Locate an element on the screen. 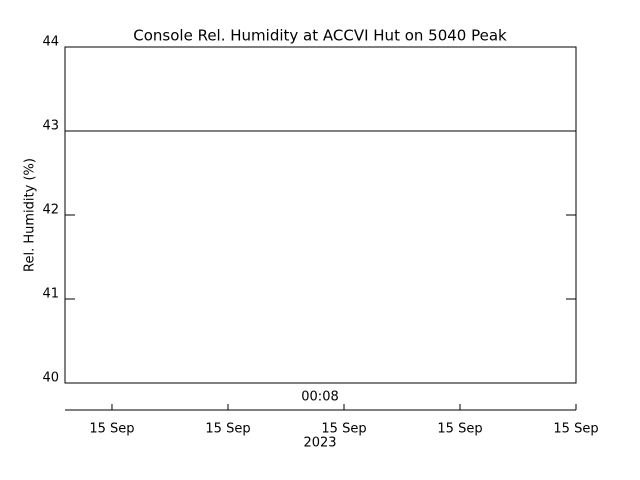 The height and width of the screenshot is (480, 640). y-tick-label: 43 is located at coordinates (50, 126).